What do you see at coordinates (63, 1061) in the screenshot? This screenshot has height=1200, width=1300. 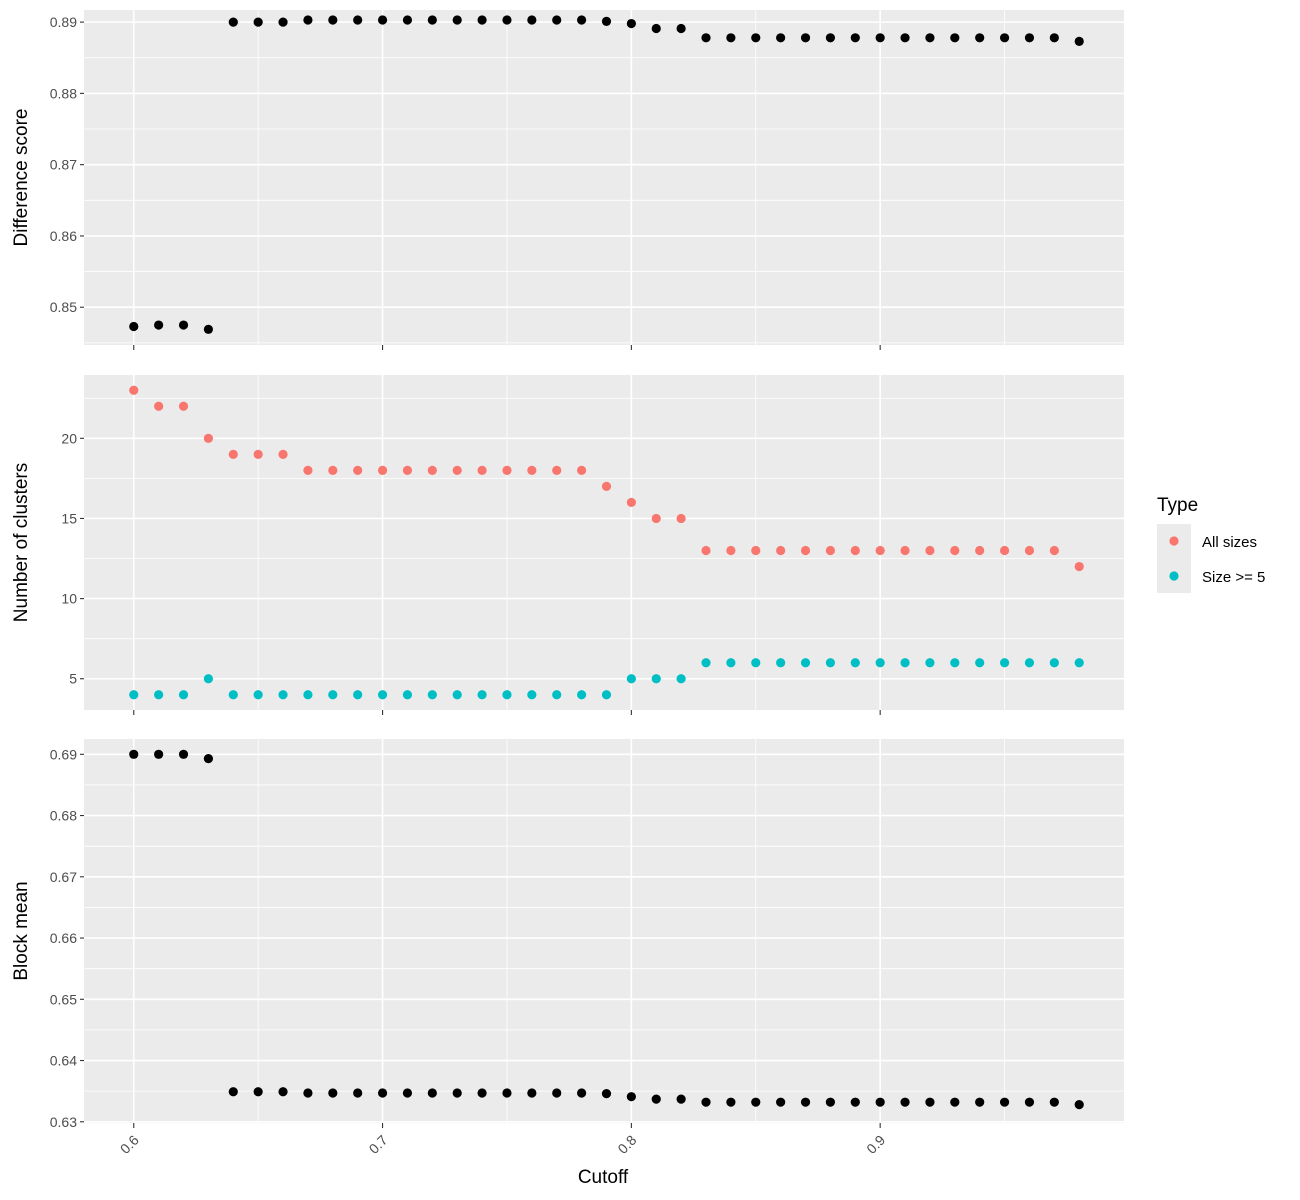 I see `y-tick-label: 0.64` at bounding box center [63, 1061].